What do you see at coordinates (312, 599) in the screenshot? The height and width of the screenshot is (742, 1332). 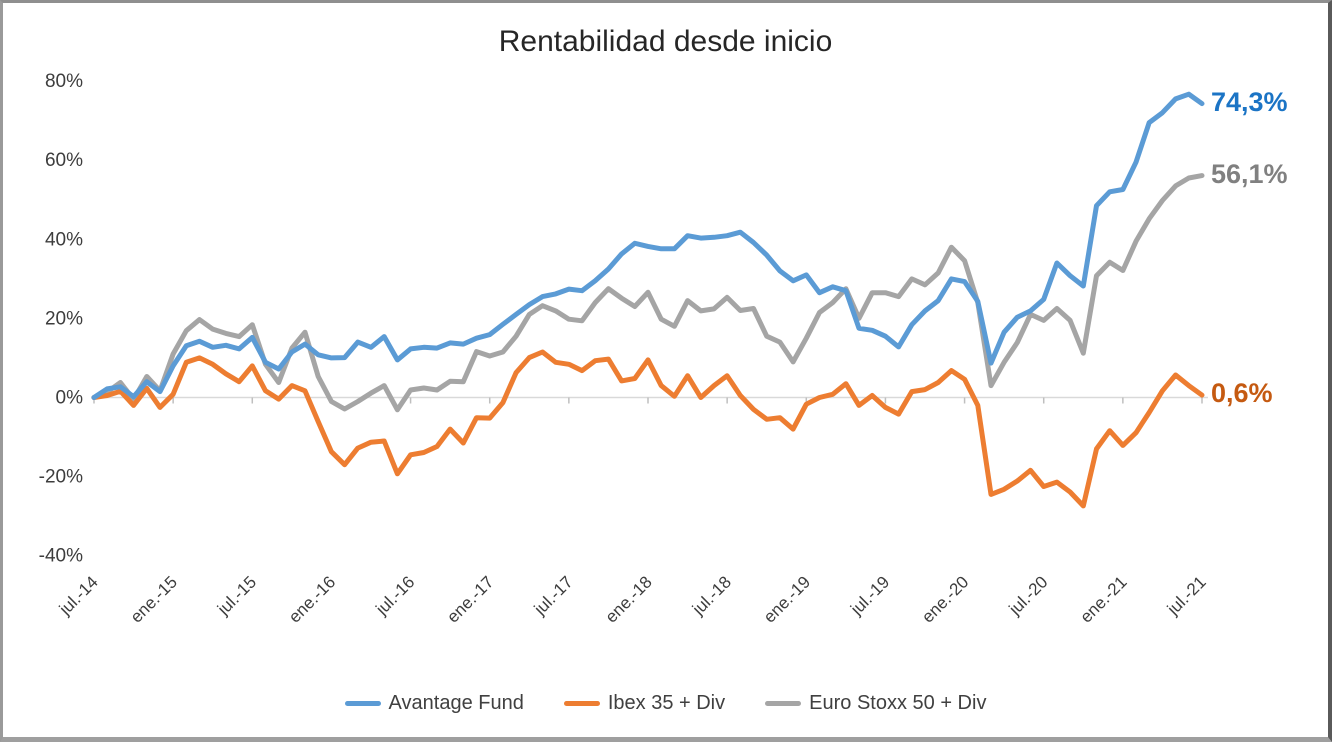 I see `x-tick-label: ene.-16` at bounding box center [312, 599].